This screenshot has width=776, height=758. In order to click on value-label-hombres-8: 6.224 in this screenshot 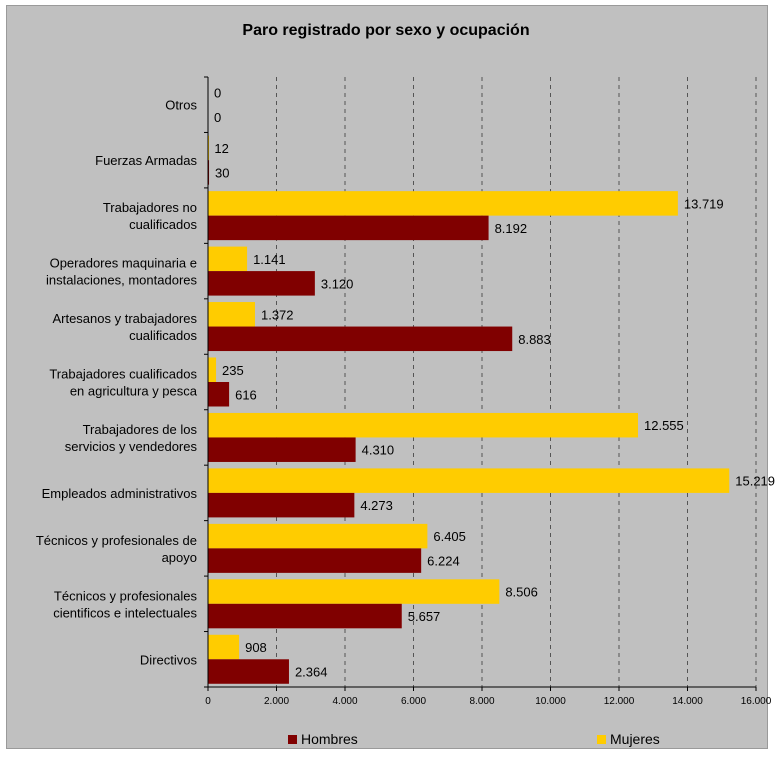, I will do `click(443, 561)`.